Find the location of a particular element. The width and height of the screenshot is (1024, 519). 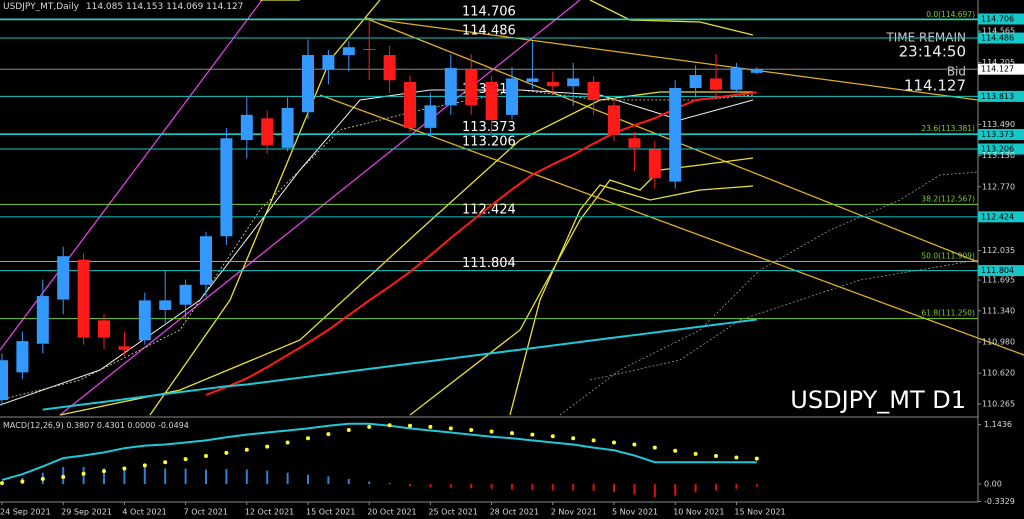

level-label: 113.373 is located at coordinates (489, 127).